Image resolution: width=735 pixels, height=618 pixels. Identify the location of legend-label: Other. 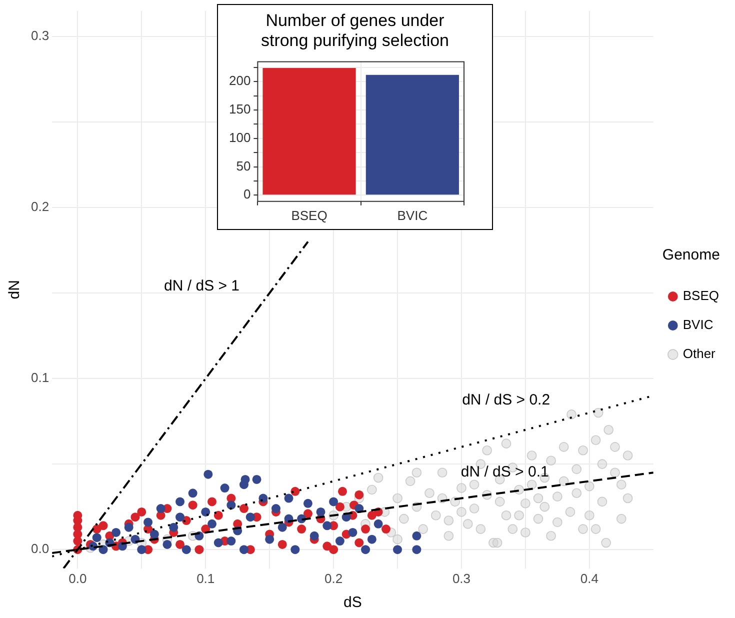
(699, 354).